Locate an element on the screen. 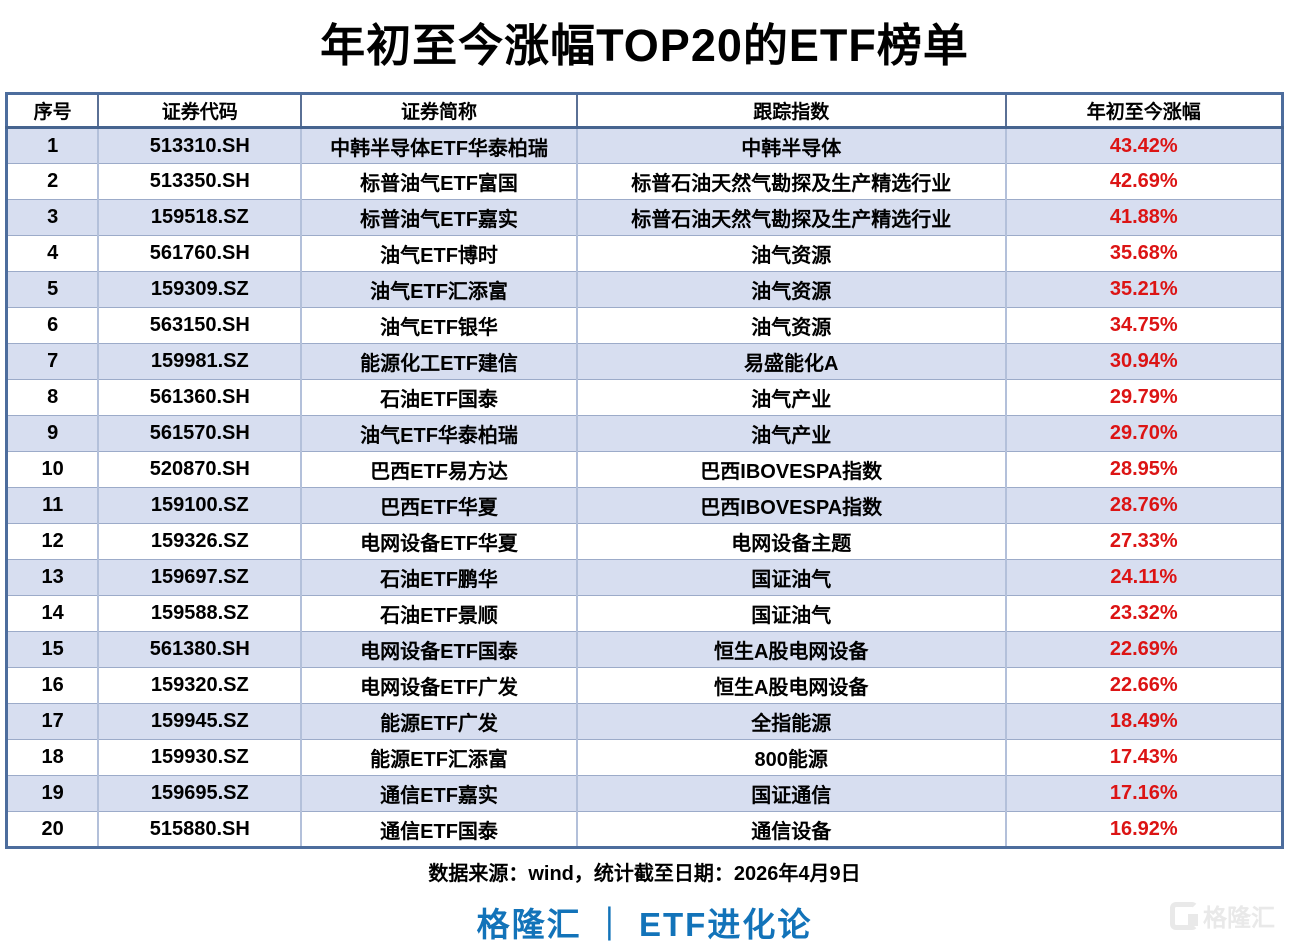  column-header-change: 年初至今涨幅 is located at coordinates (1144, 110).